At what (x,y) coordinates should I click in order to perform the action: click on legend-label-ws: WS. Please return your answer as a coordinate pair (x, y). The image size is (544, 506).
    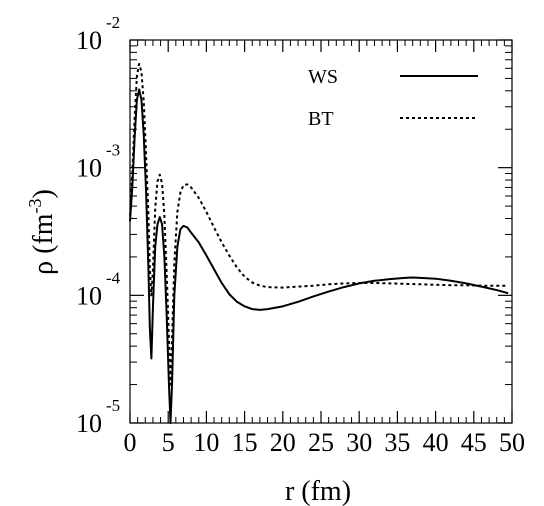
    Looking at the image, I should click on (323, 77).